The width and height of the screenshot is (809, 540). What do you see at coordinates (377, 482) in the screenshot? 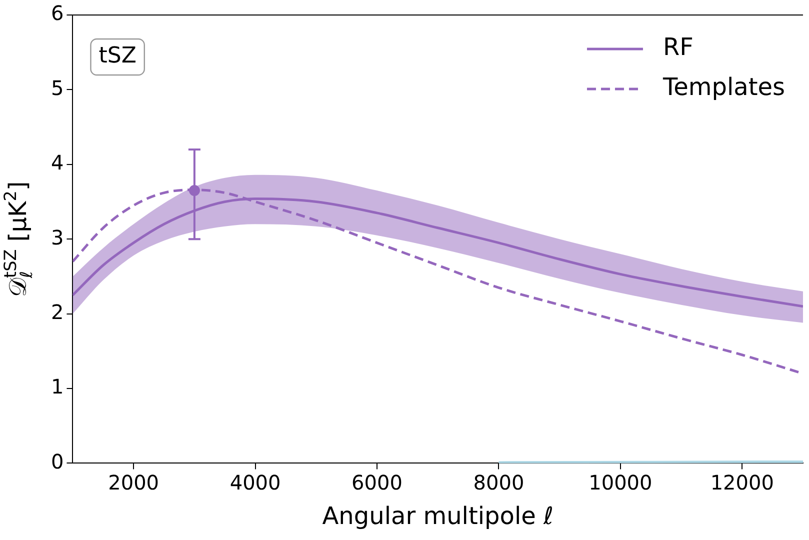
I see `x-tick-label: 6000` at bounding box center [377, 482].